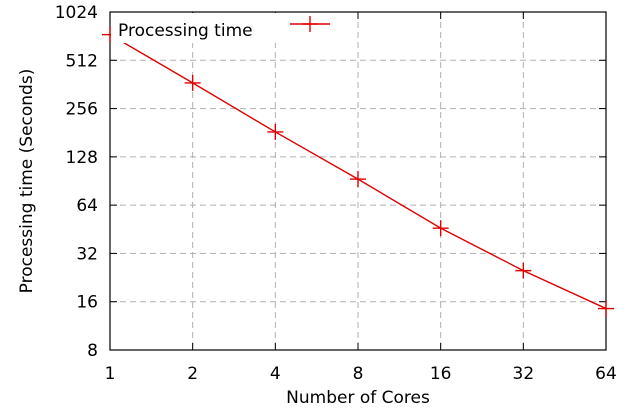 The height and width of the screenshot is (410, 632). What do you see at coordinates (275, 374) in the screenshot?
I see `x-tick-label: 4` at bounding box center [275, 374].